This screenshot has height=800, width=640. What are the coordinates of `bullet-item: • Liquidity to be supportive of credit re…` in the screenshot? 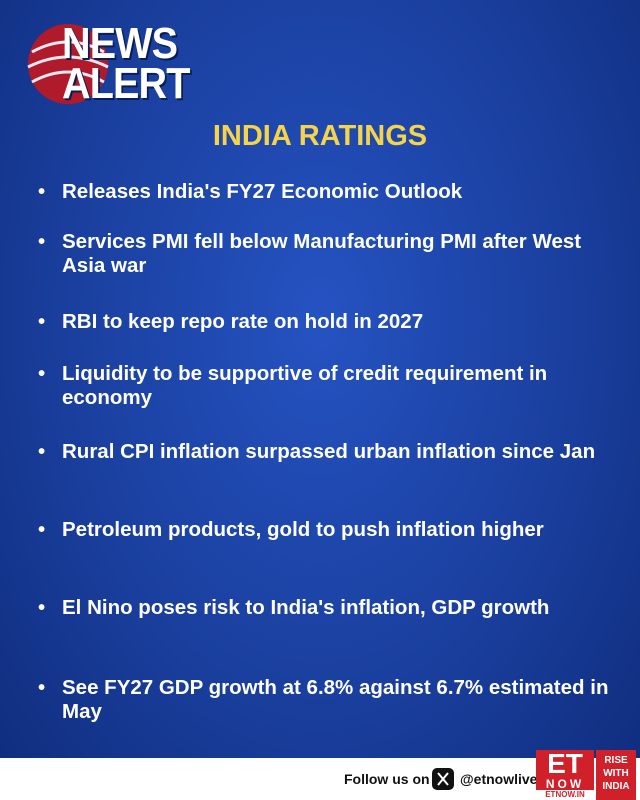 It's located at (333, 386).